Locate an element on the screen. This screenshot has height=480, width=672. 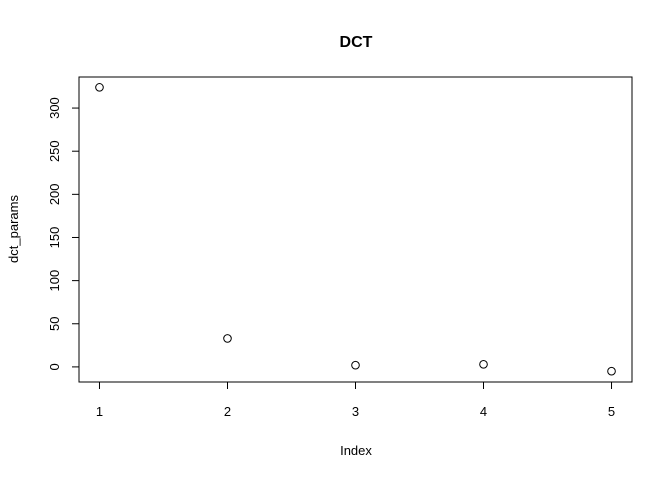
x-tick-label: 3 is located at coordinates (355, 411).